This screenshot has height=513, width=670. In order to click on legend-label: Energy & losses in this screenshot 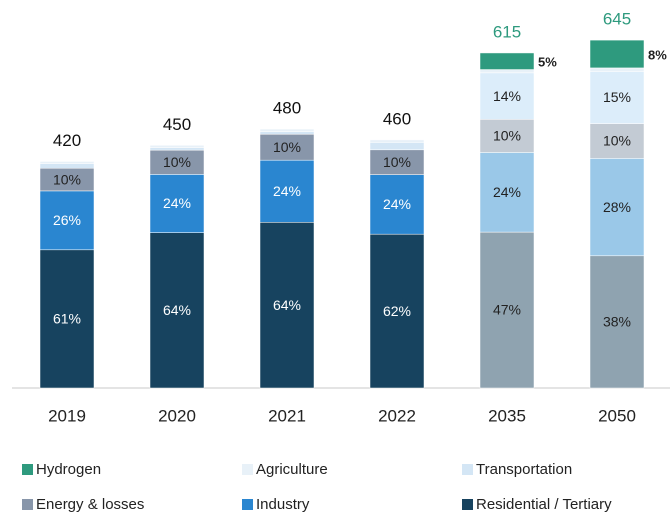, I will do `click(90, 504)`.